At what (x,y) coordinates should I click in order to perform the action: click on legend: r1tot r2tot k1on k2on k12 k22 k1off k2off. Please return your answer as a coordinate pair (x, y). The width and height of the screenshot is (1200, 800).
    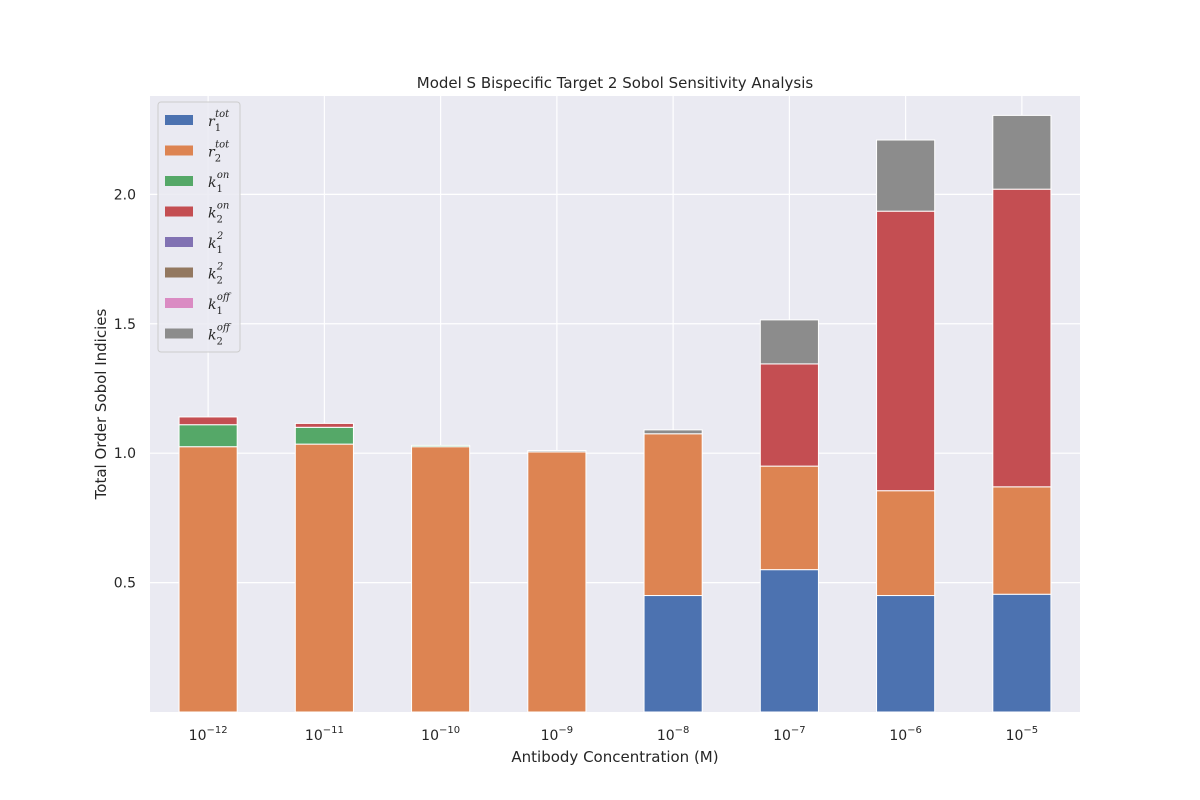
    Looking at the image, I should click on (199, 227).